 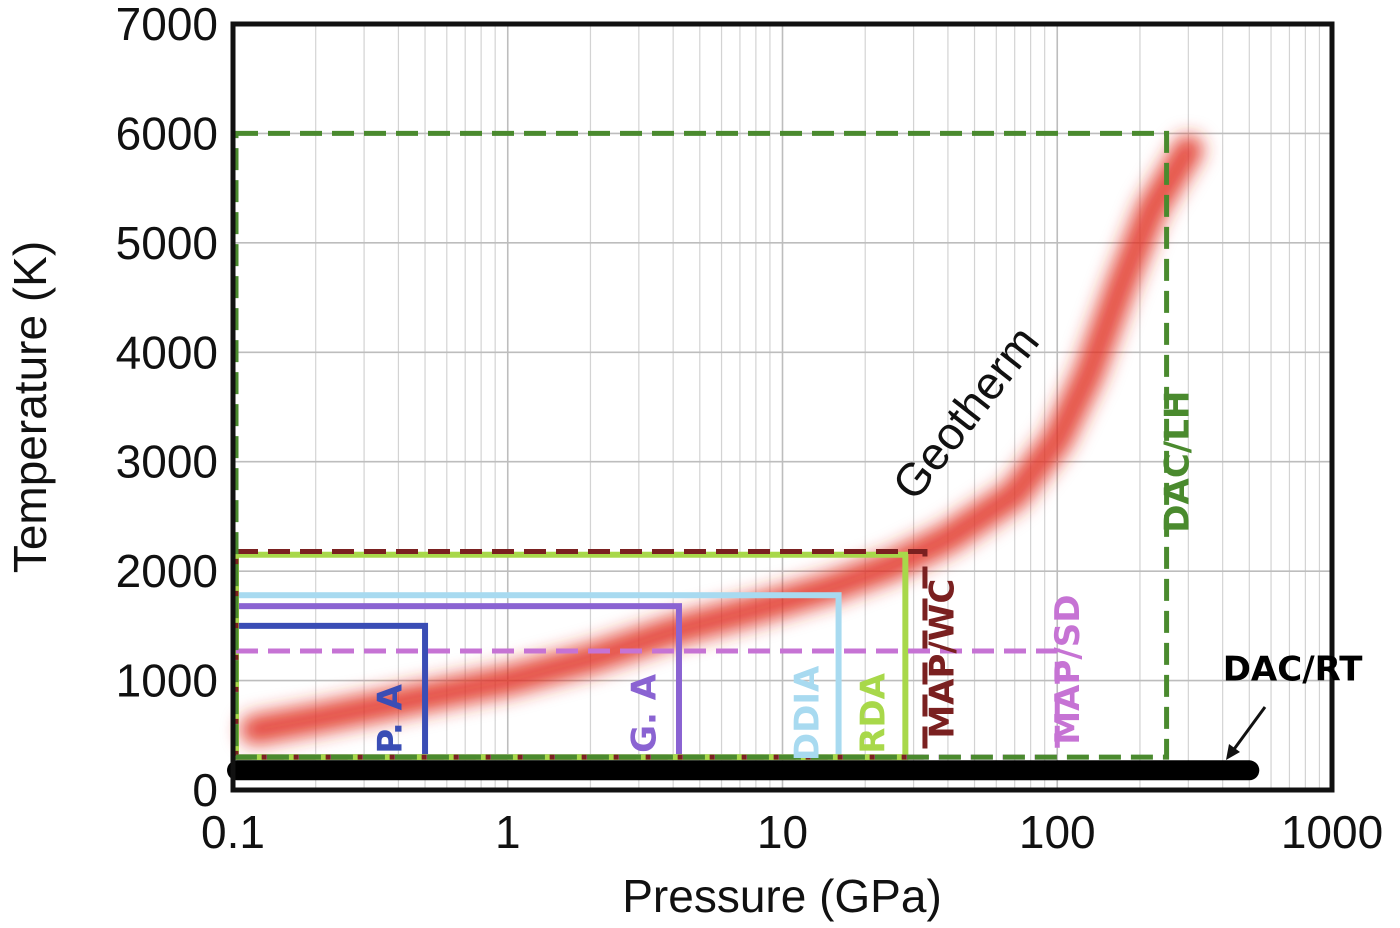 What do you see at coordinates (167, 681) in the screenshot?
I see `y-tick-label: 1000` at bounding box center [167, 681].